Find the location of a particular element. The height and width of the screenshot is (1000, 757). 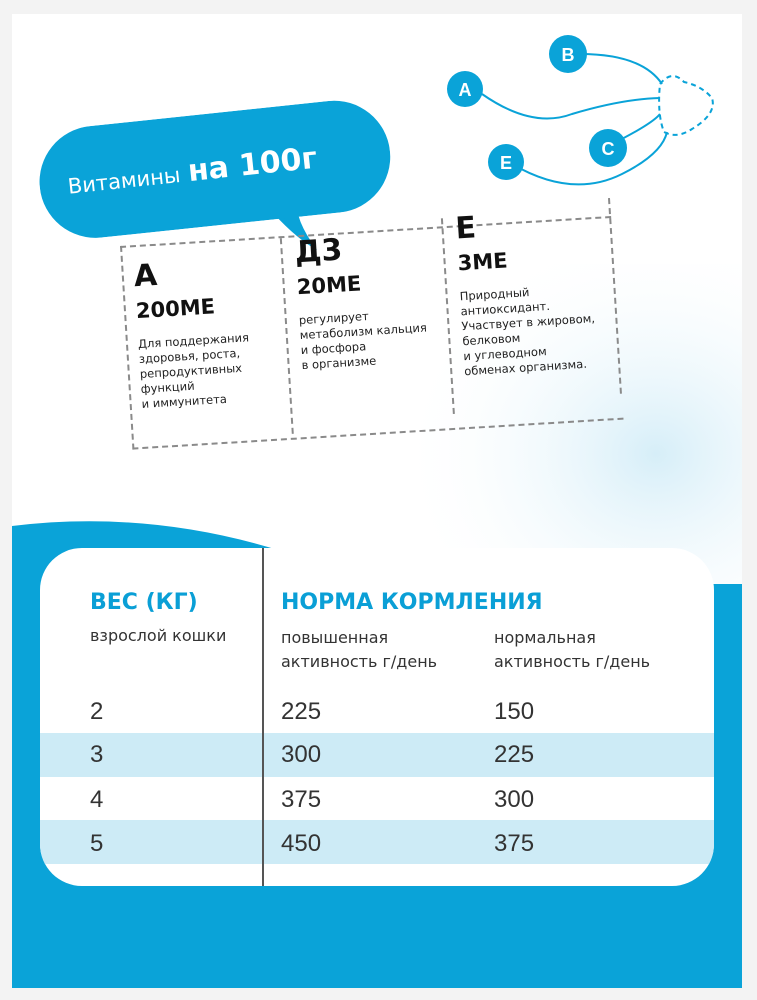

vitamin-dose: 20МЕ is located at coordinates (329, 285).